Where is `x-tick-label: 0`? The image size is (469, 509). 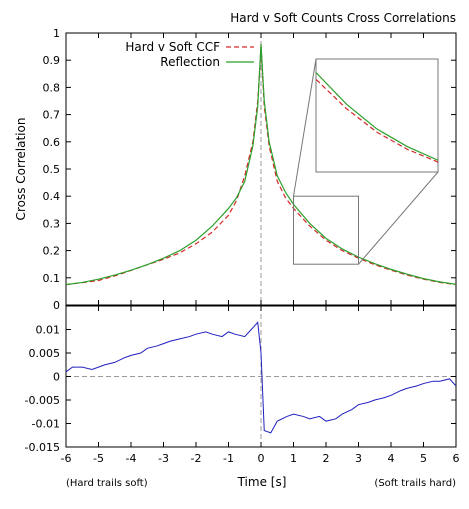 x-tick-label: 0 is located at coordinates (261, 458).